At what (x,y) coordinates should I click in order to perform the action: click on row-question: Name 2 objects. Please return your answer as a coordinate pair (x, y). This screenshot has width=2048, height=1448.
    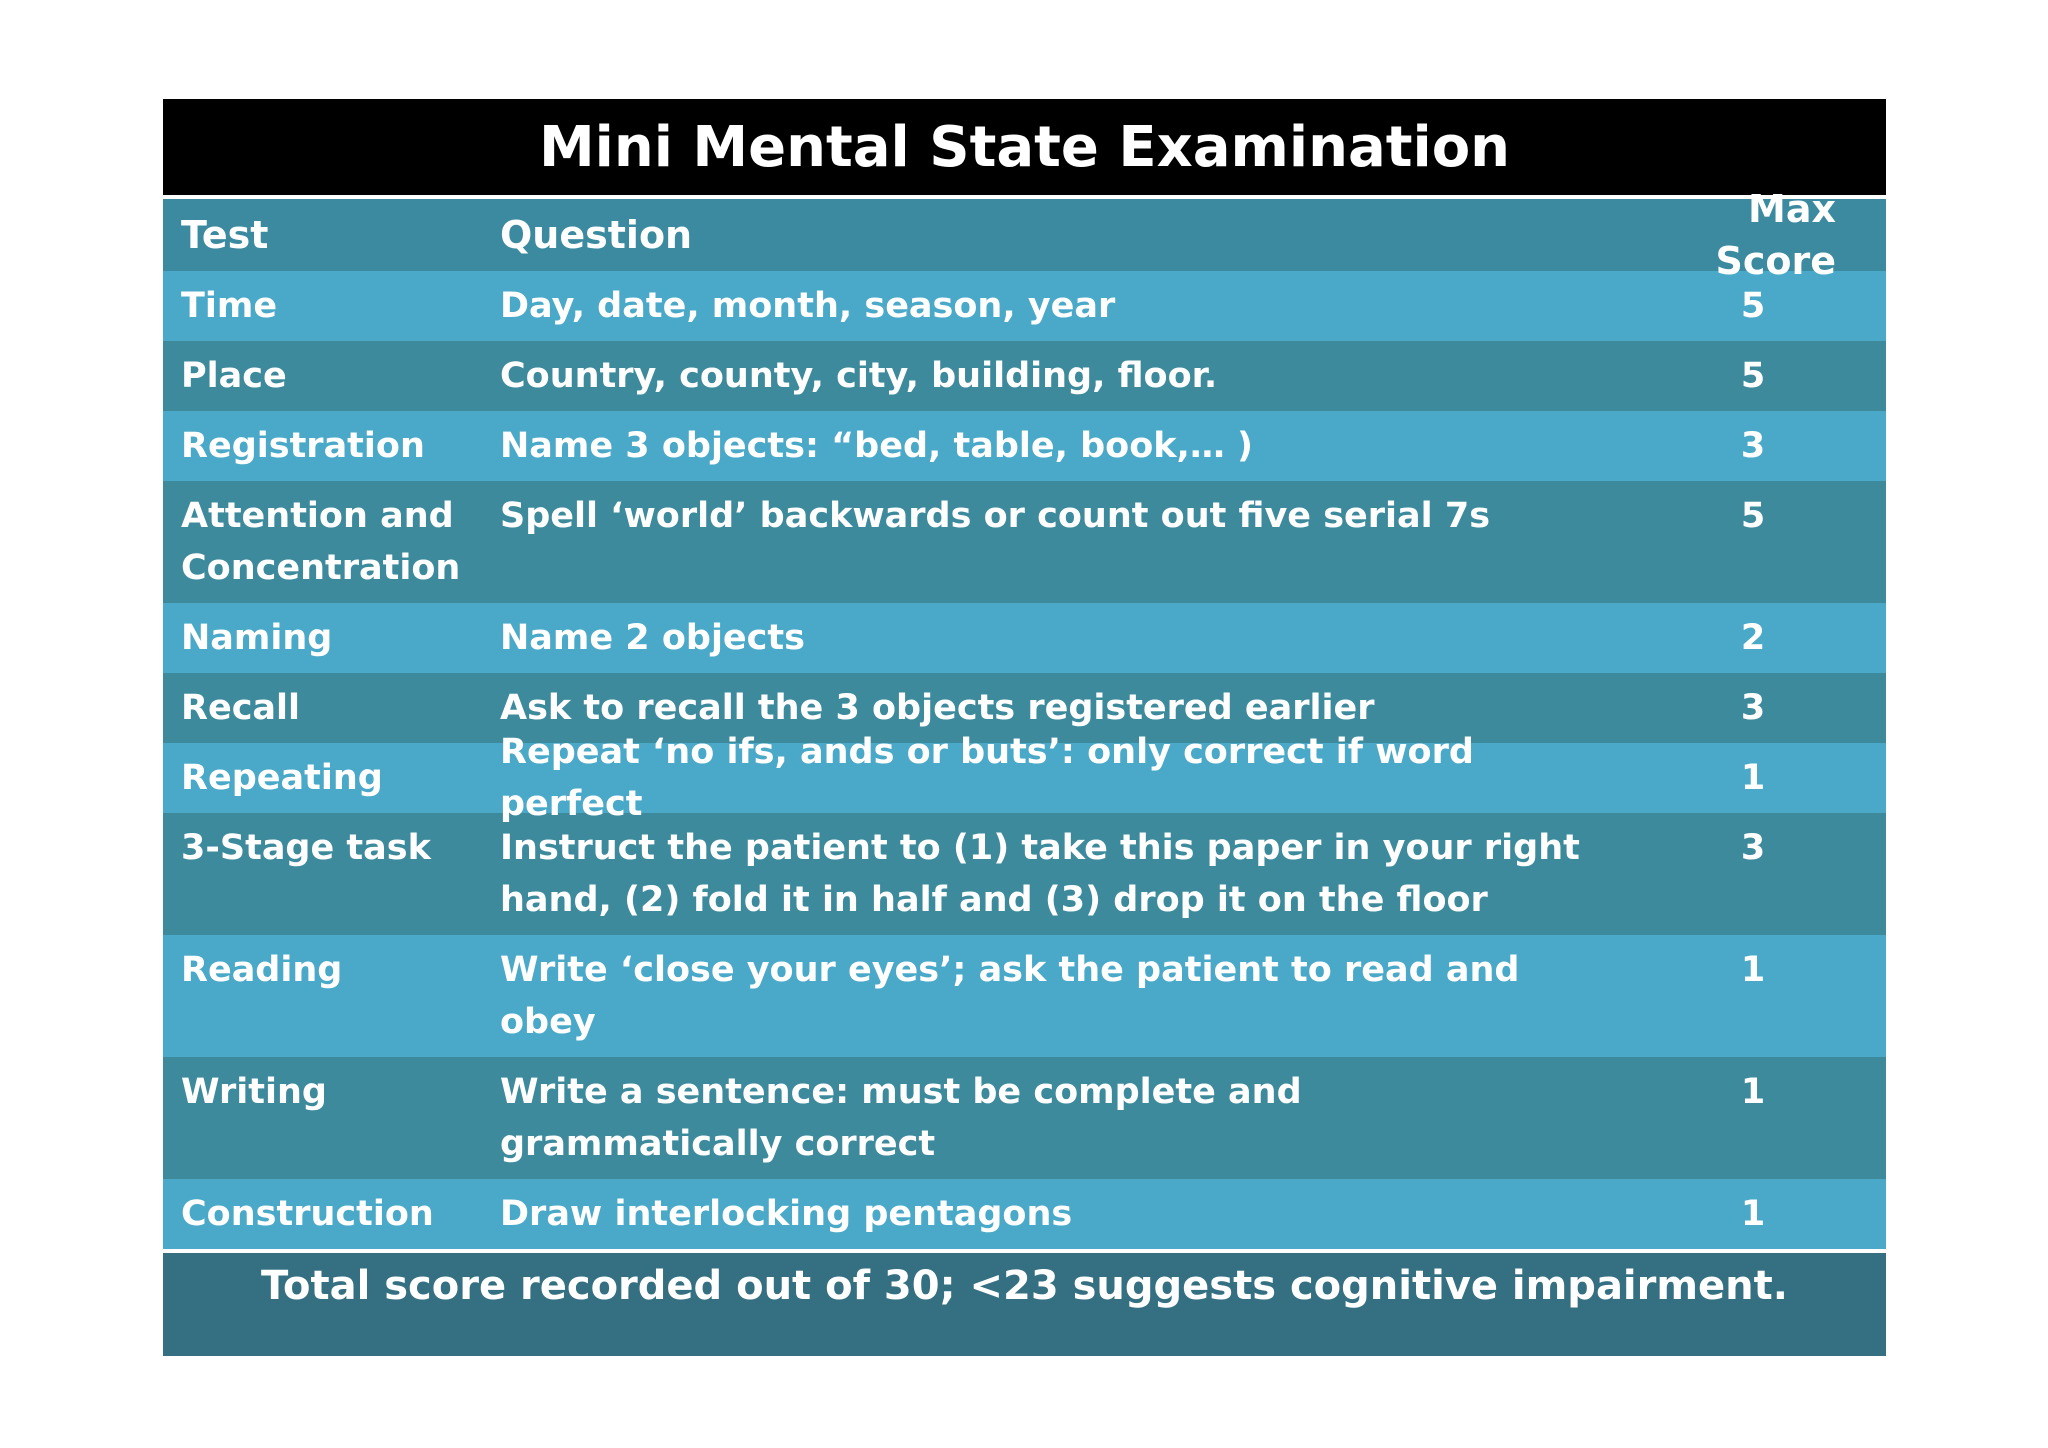
    Looking at the image, I should click on (652, 638).